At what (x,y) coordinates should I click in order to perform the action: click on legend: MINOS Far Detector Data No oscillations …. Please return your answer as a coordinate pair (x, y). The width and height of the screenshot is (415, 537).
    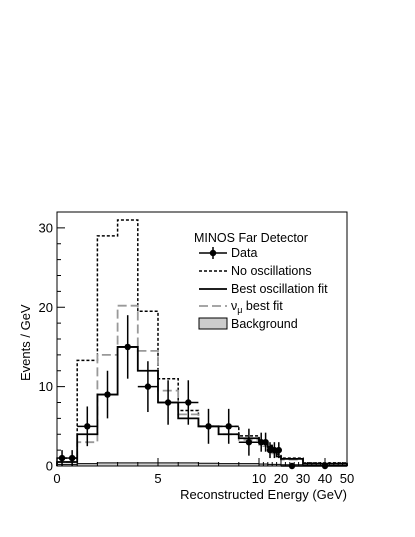
    Looking at the image, I should click on (261, 281).